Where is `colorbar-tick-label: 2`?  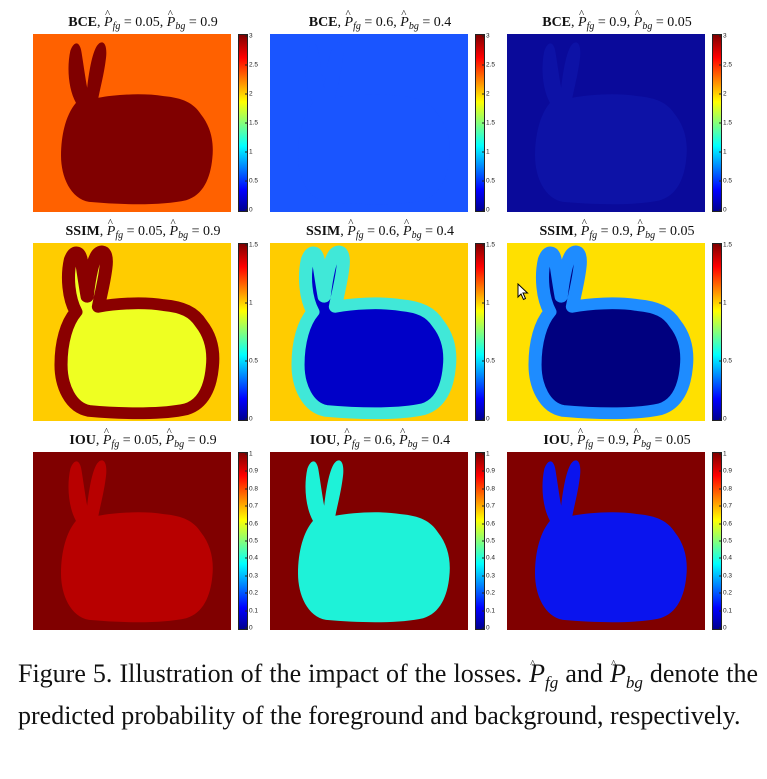
colorbar-tick-label: 2 is located at coordinates (249, 94).